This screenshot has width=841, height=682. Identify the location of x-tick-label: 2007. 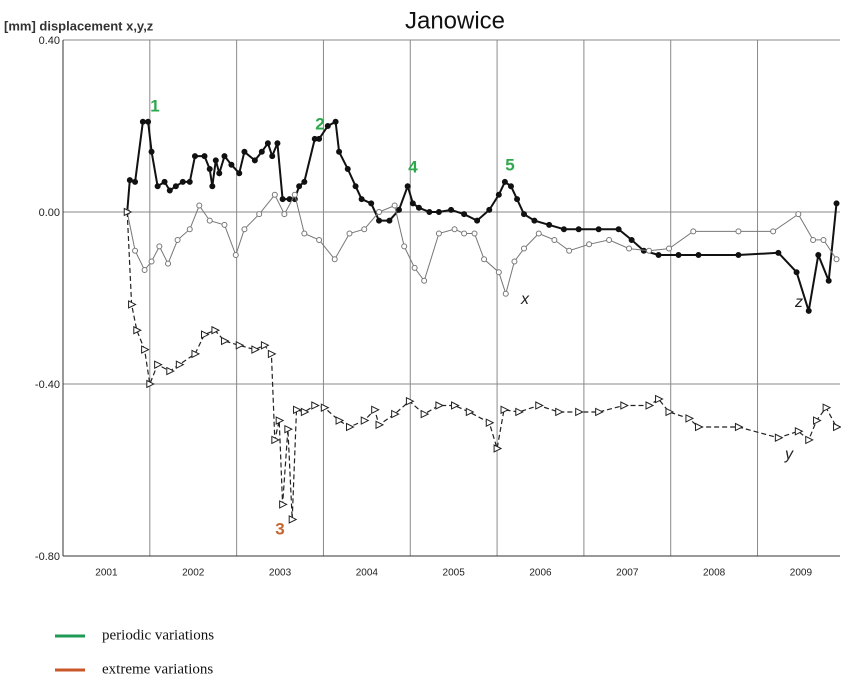
(627, 573).